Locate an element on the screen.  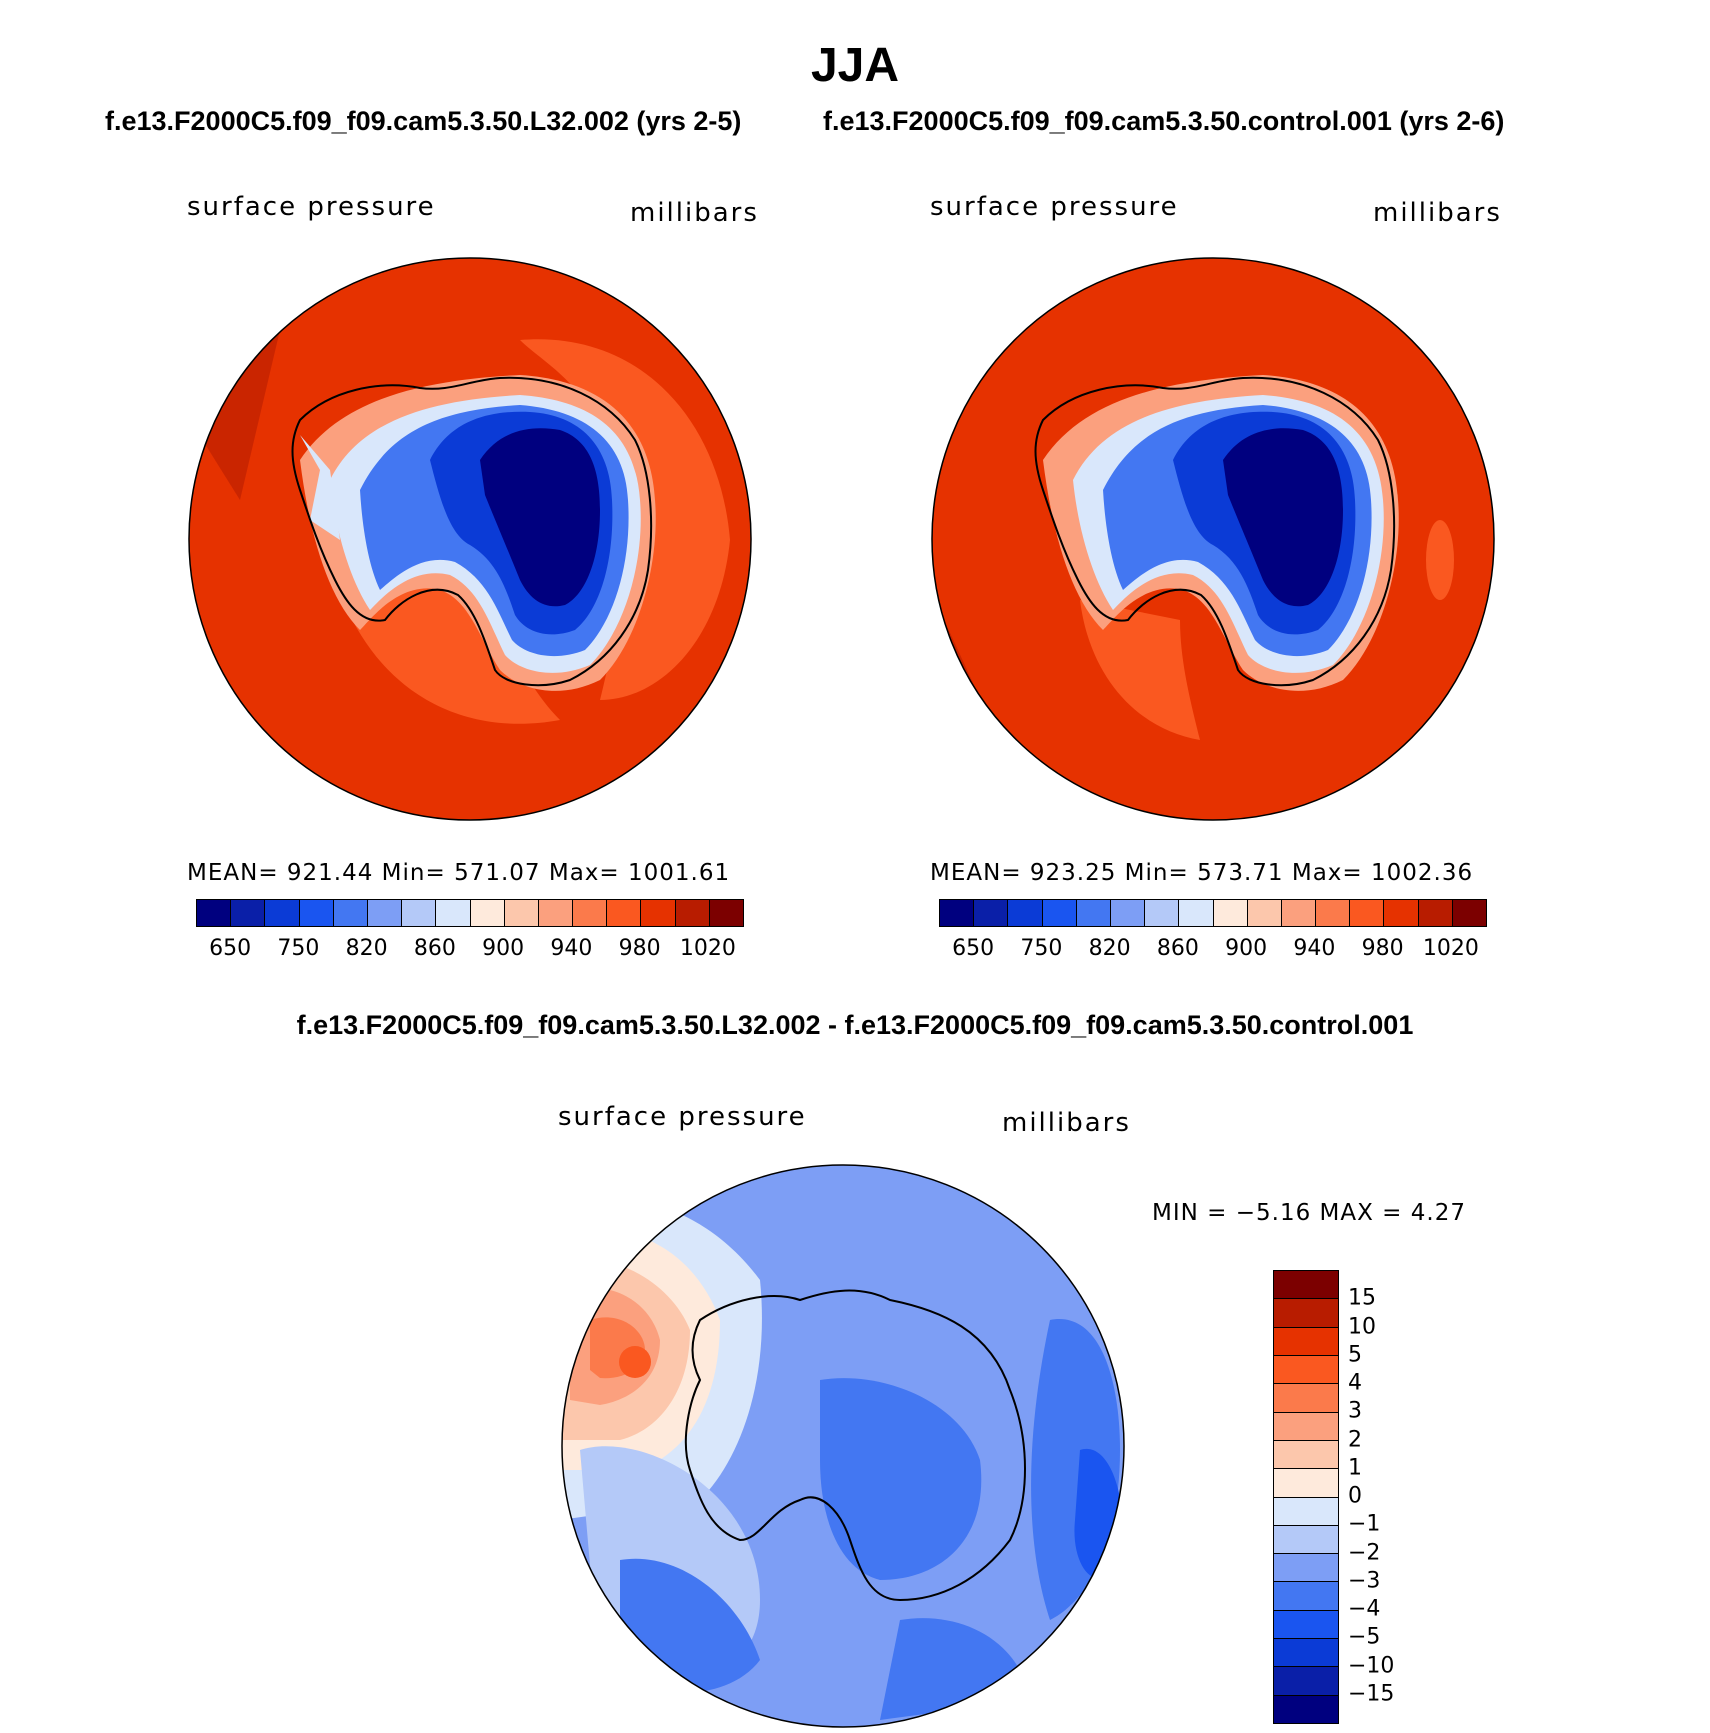
left-polar-map is located at coordinates (470, 539).